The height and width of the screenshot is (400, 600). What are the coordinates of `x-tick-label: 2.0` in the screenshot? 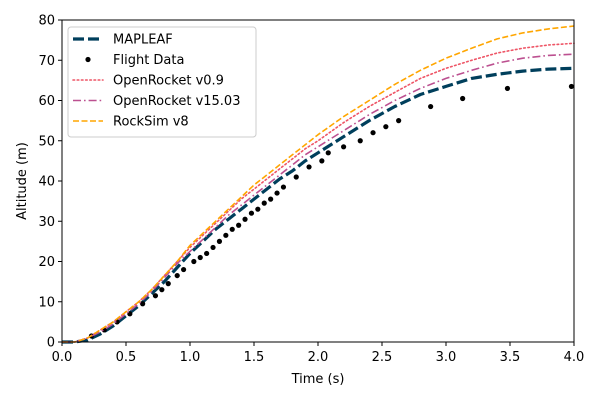 It's located at (318, 357).